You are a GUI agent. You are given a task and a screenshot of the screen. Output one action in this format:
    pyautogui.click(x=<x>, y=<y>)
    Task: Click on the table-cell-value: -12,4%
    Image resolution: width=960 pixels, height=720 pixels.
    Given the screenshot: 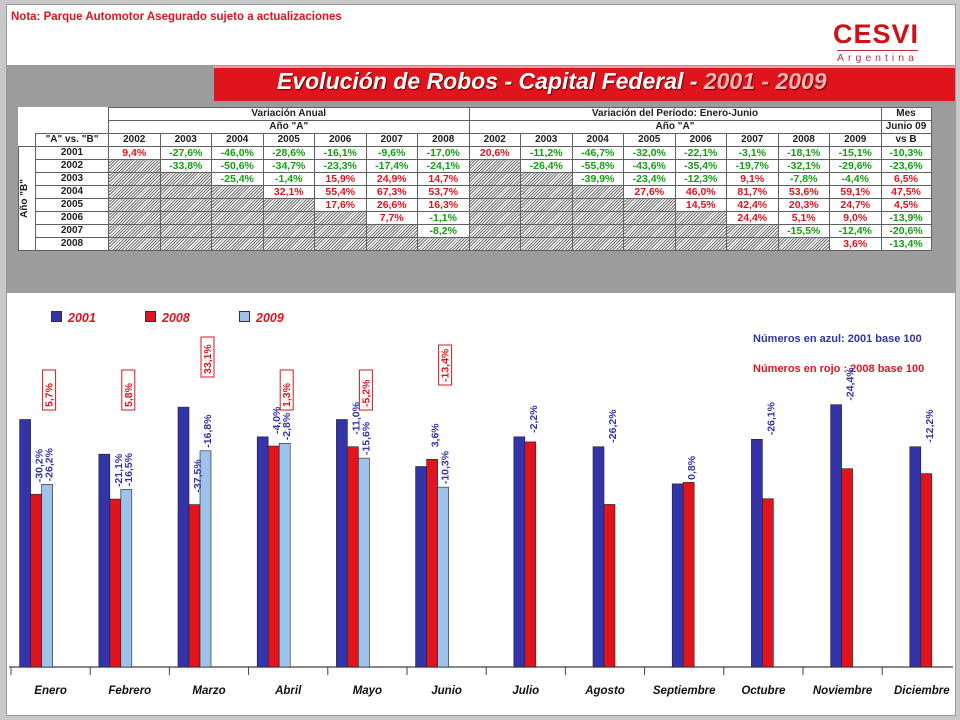 What is the action you would take?
    pyautogui.click(x=855, y=231)
    